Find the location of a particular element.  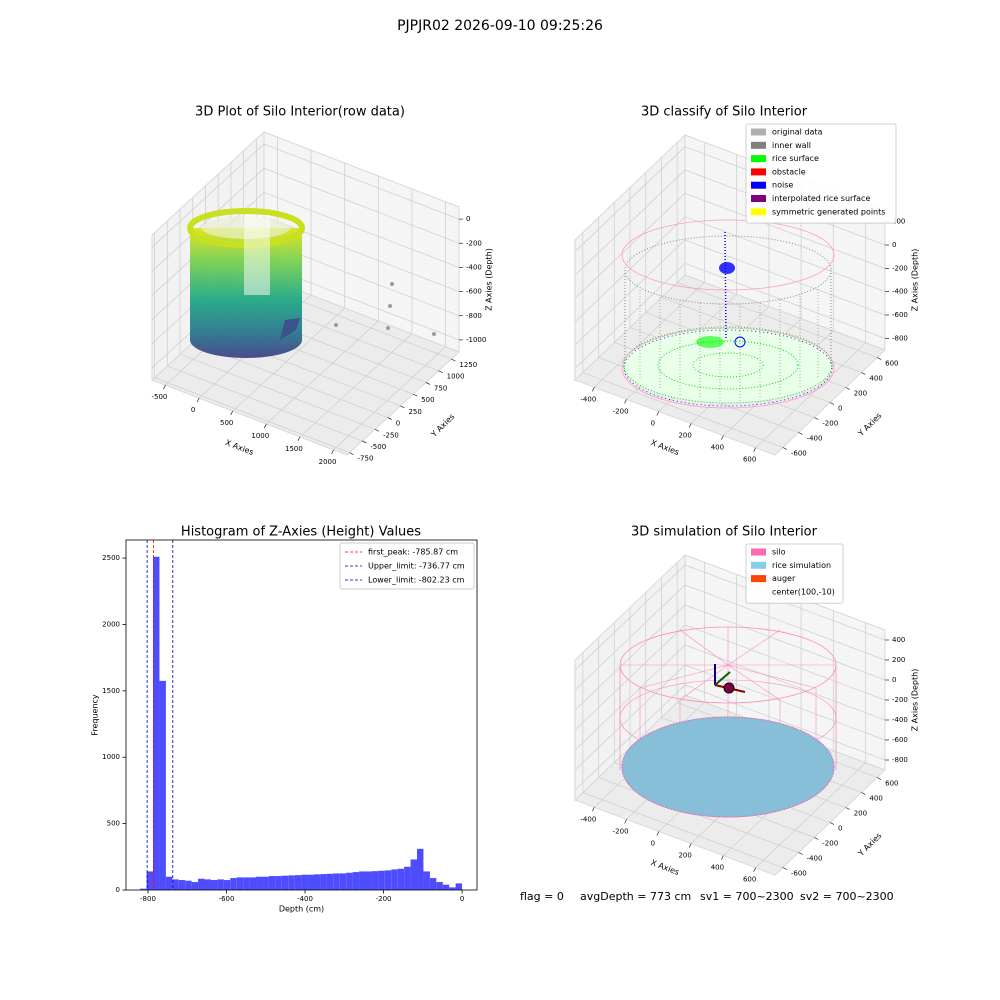

legend-label: noise is located at coordinates (782, 185).